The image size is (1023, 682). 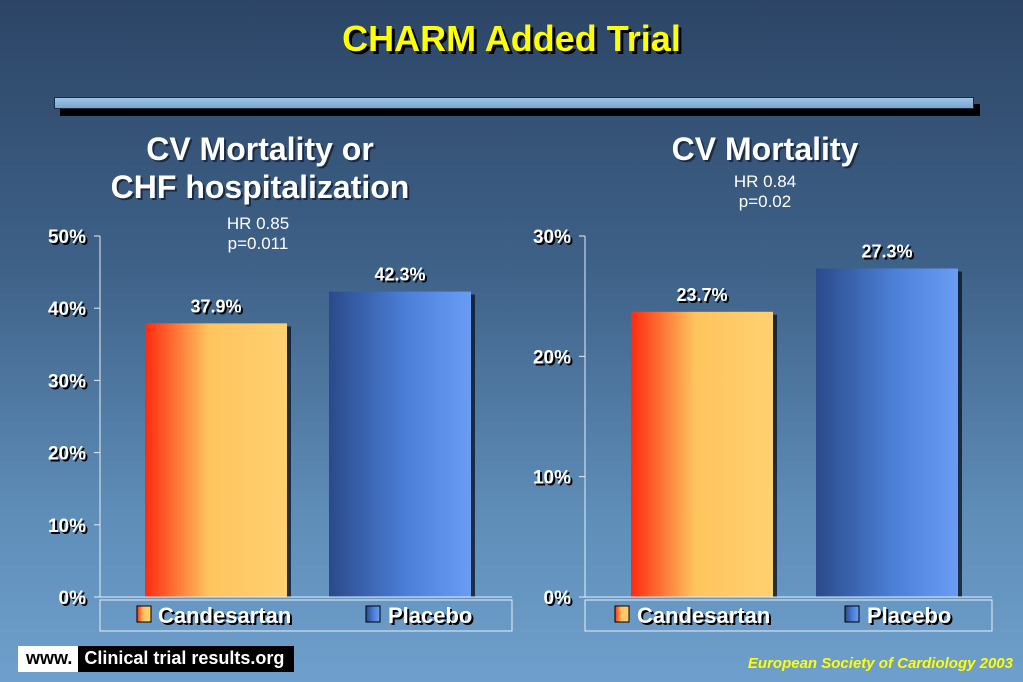 What do you see at coordinates (887, 432) in the screenshot?
I see `right-bar-placebo` at bounding box center [887, 432].